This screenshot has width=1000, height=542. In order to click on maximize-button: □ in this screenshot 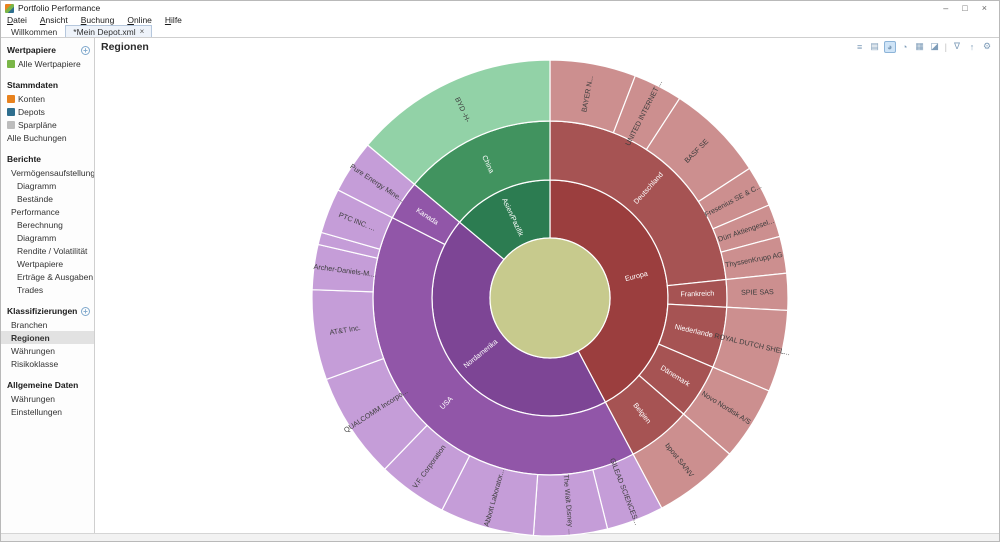, I will do `click(965, 7)`.